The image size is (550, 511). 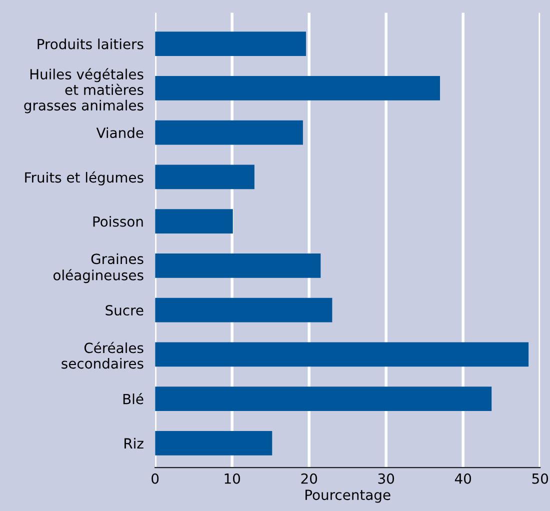 I want to click on y-tick-label: Produits laitiers, so click(x=91, y=44).